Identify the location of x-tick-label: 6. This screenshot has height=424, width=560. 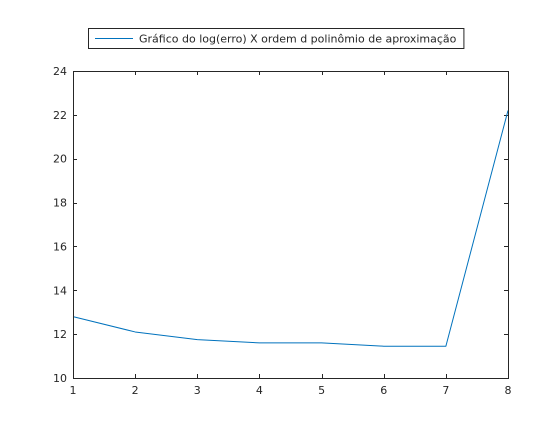
(383, 390).